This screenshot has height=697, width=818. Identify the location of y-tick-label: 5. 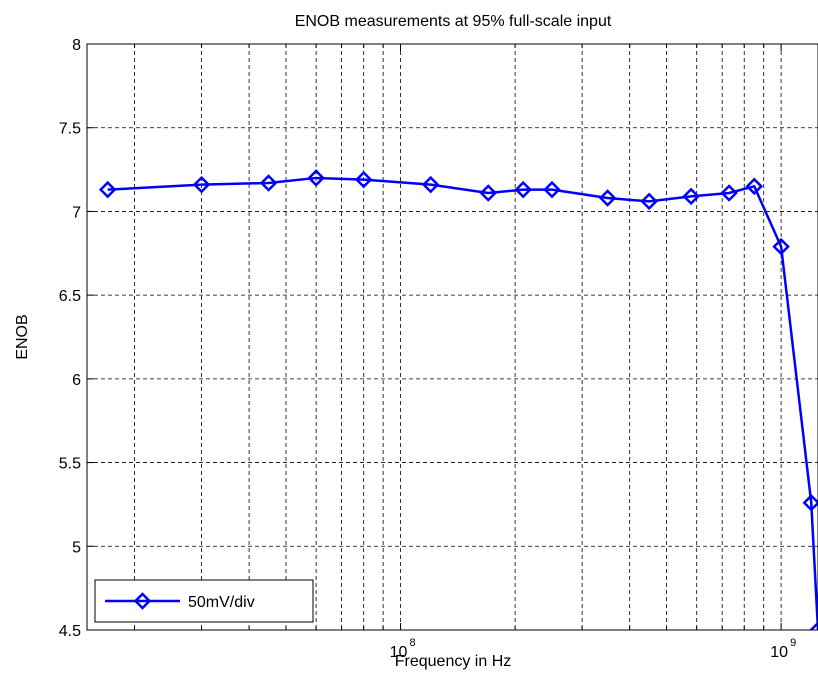
(76, 547).